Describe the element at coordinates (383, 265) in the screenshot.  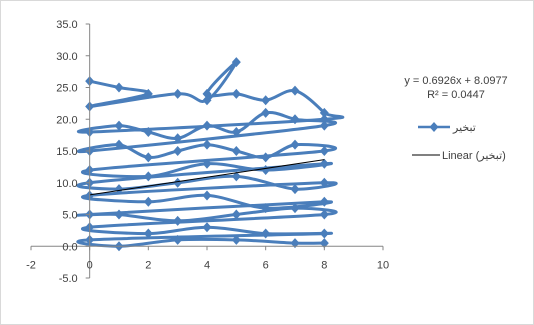
I see `x-tick-label: 10` at that location.